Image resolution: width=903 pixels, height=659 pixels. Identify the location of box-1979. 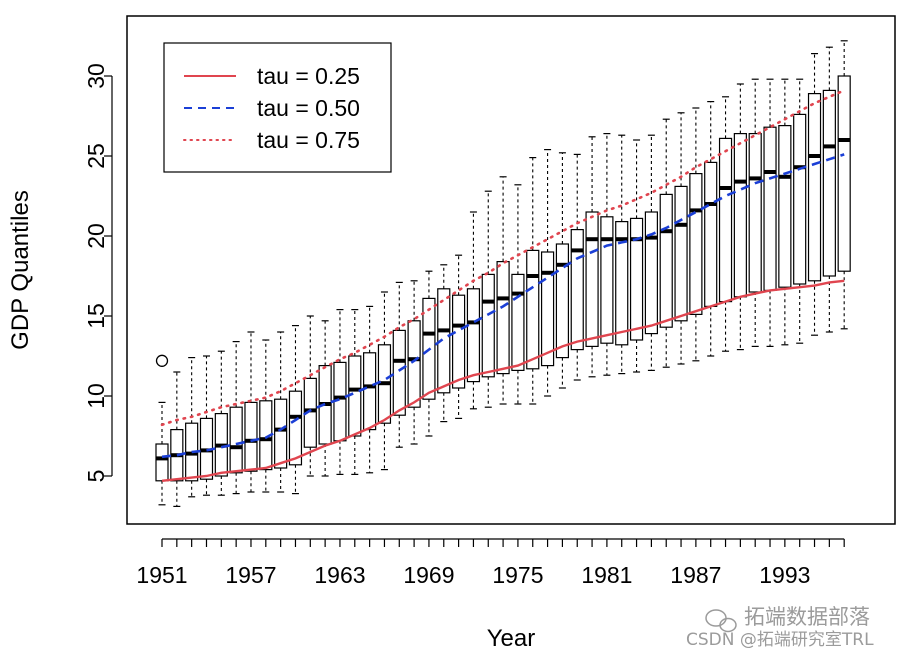
(577, 267).